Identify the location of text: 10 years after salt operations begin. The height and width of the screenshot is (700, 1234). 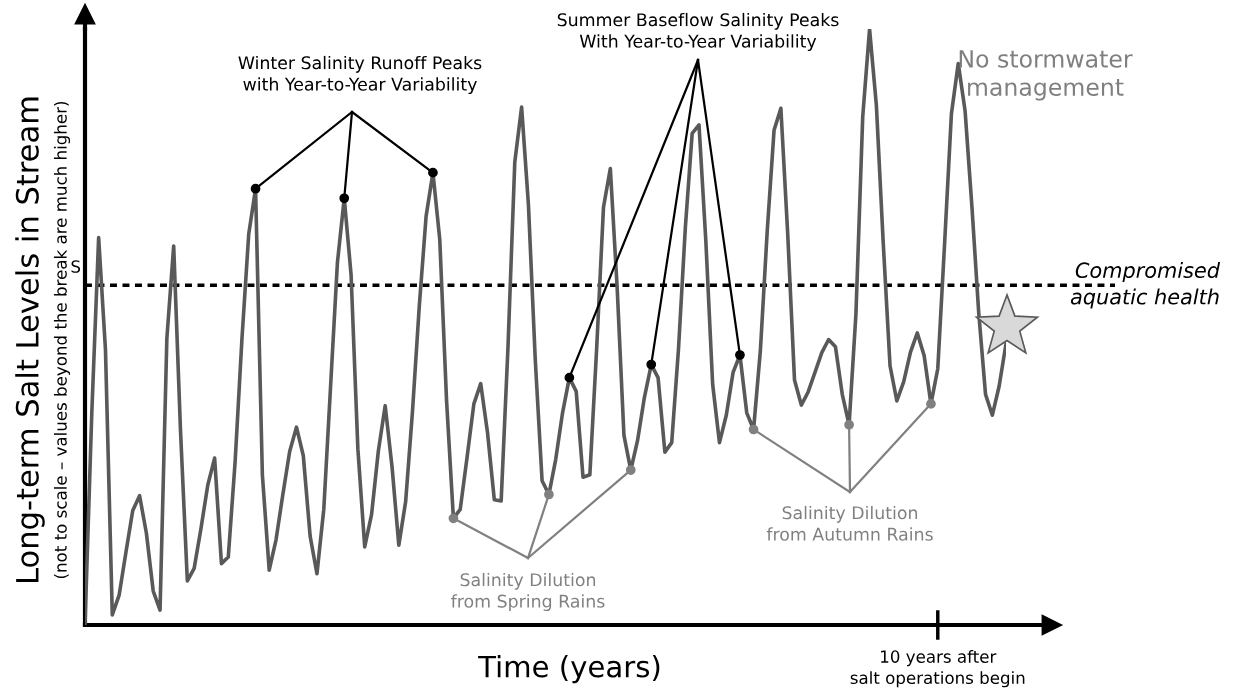
(937, 669).